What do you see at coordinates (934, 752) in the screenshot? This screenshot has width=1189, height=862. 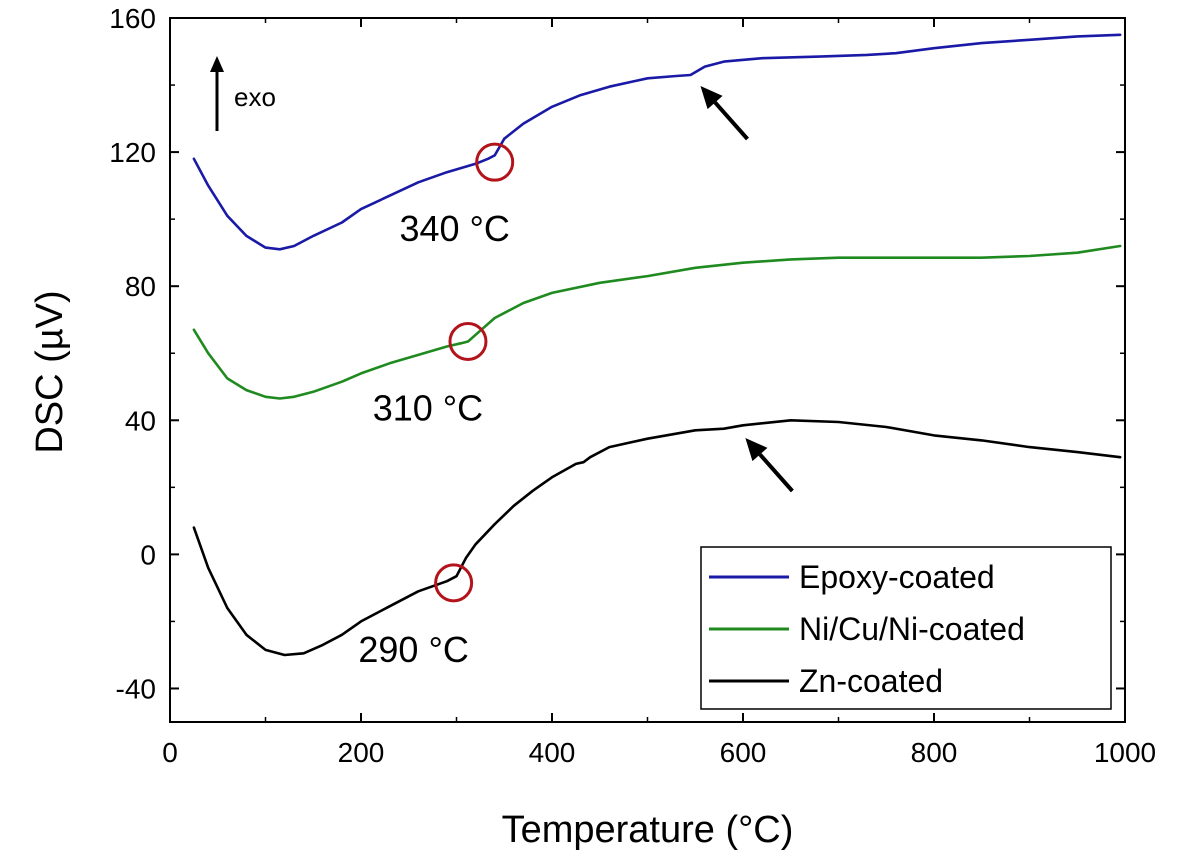 I see `x-tick-label: 800` at bounding box center [934, 752].